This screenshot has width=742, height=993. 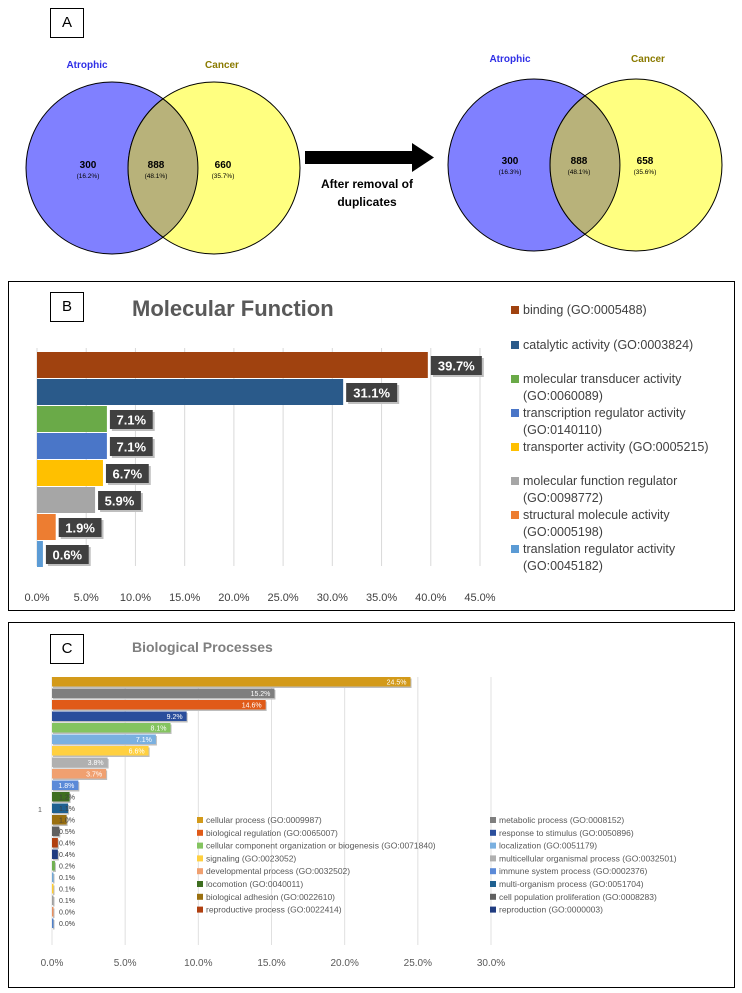 I want to click on bp-legend-label: developmental process (GO:0032502), so click(x=278, y=871).